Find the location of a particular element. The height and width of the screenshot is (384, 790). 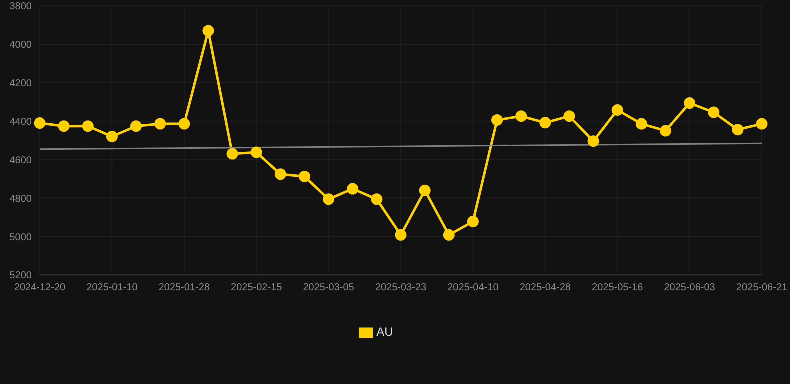

x-tick-label: 2025-03-05 is located at coordinates (329, 288).